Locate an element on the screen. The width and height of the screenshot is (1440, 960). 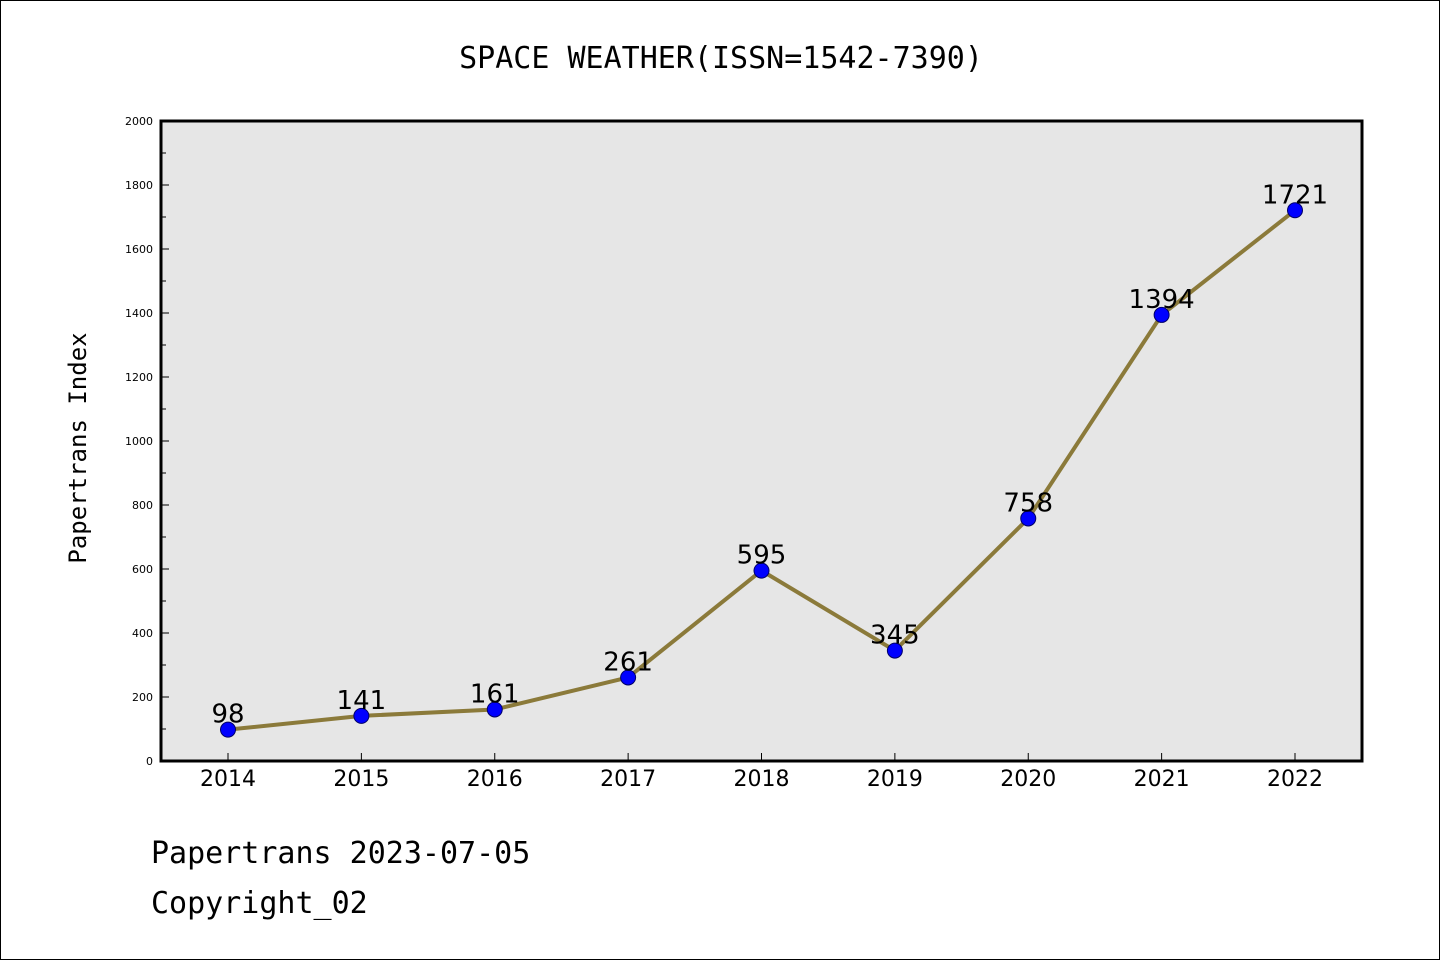
y-axis-ticks: 0 200 400 600 800 1000 1200 1400 1600 1800 2000 is located at coordinates (147, 441).